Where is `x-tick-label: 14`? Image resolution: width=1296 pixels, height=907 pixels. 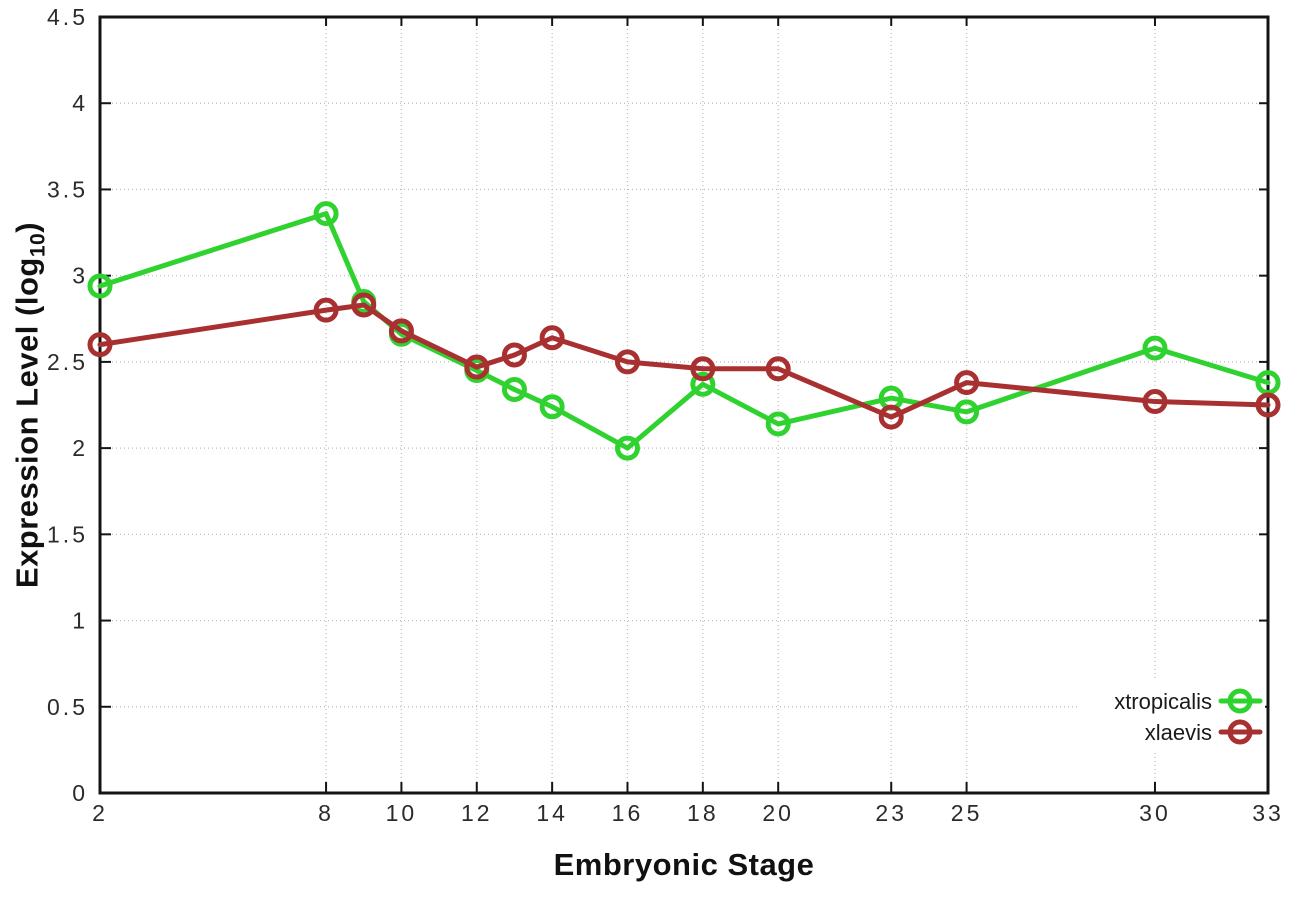 x-tick-label: 14 is located at coordinates (552, 813).